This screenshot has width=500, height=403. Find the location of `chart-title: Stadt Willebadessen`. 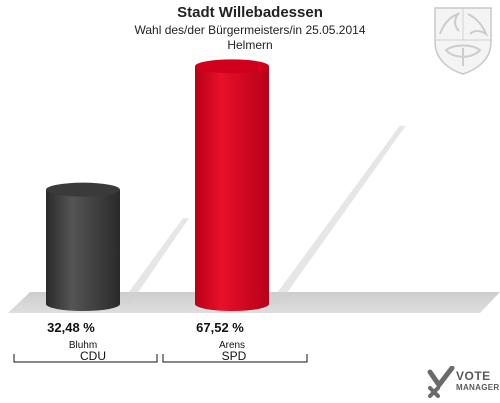

chart-title: Stadt Willebadessen is located at coordinates (250, 12).